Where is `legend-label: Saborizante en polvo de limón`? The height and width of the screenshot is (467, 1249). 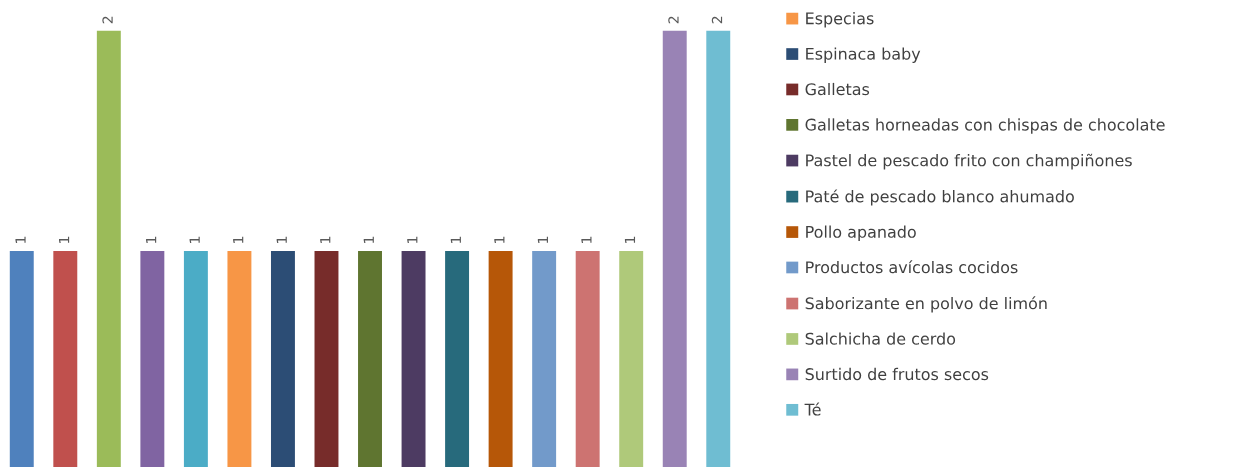
legend-label: Saborizante en polvo de limón is located at coordinates (926, 304).